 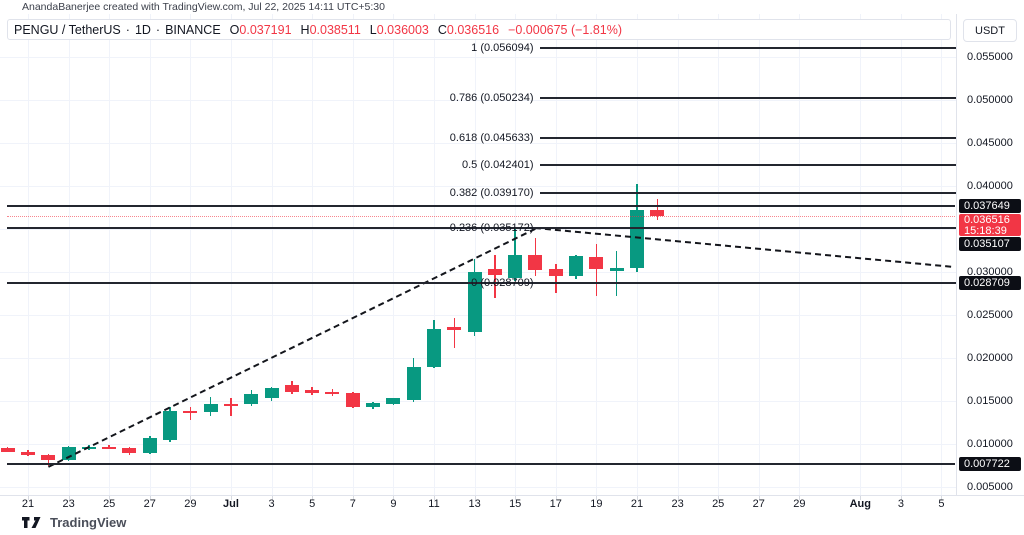 I want to click on price-badge-value: 0.037649, so click(x=987, y=206).